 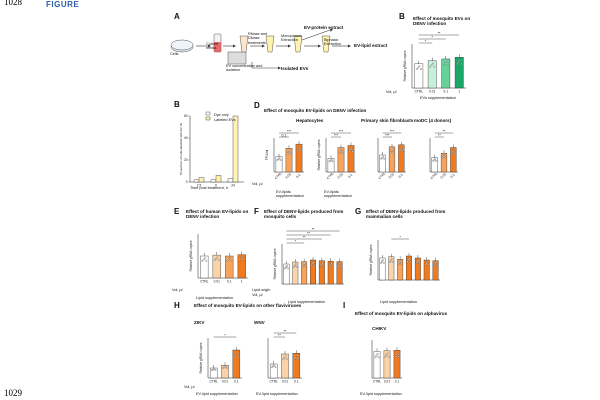 I want to click on panel-g-xlabel: Lipid supplementation, so click(x=398, y=302).